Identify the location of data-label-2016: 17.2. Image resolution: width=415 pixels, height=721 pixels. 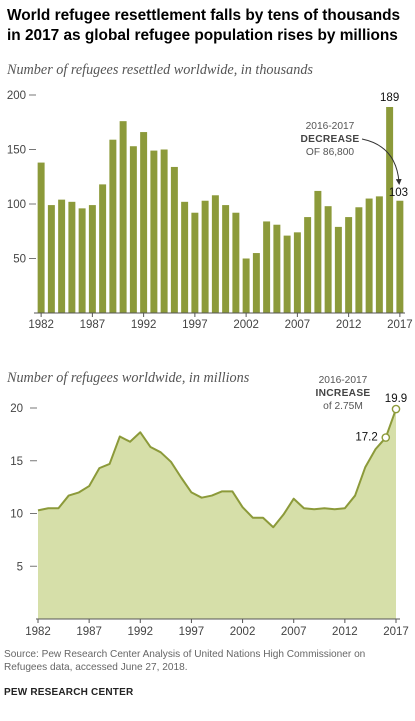
(366, 438).